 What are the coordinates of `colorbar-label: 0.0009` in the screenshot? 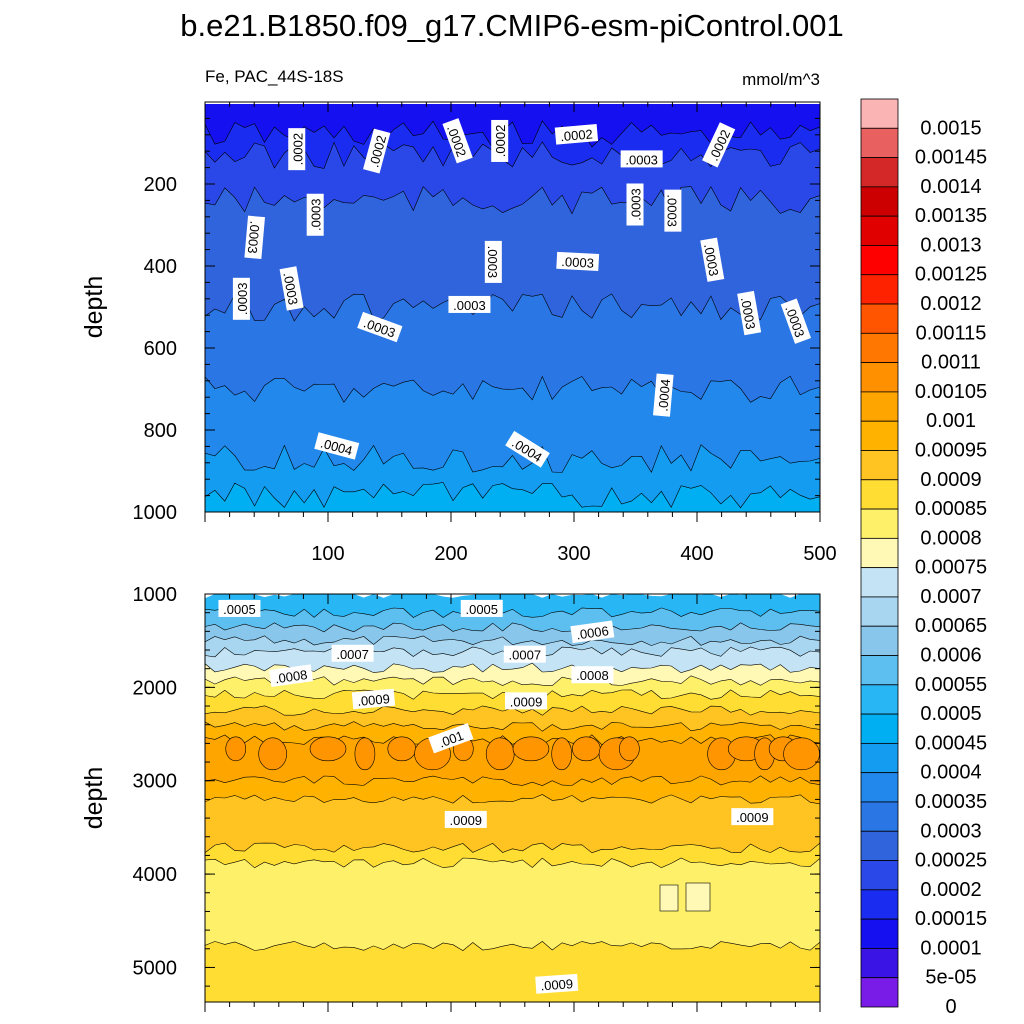 It's located at (950, 480).